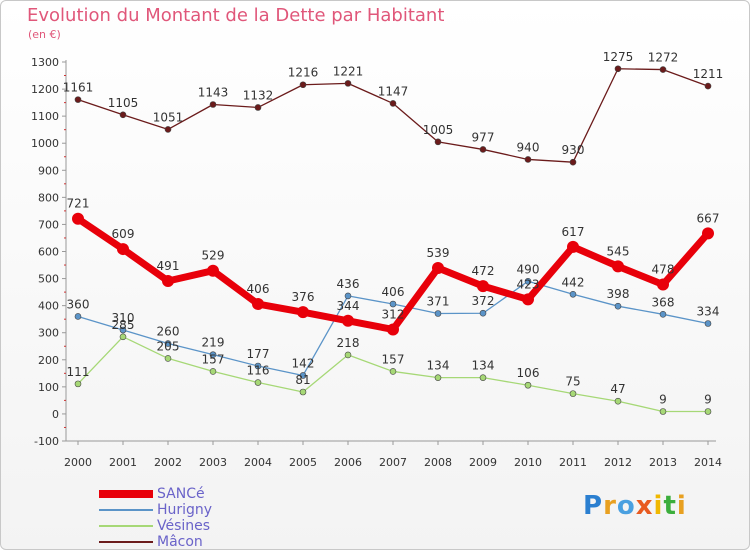 This screenshot has height=550, width=750. I want to click on data-label: 1161, so click(78, 88).